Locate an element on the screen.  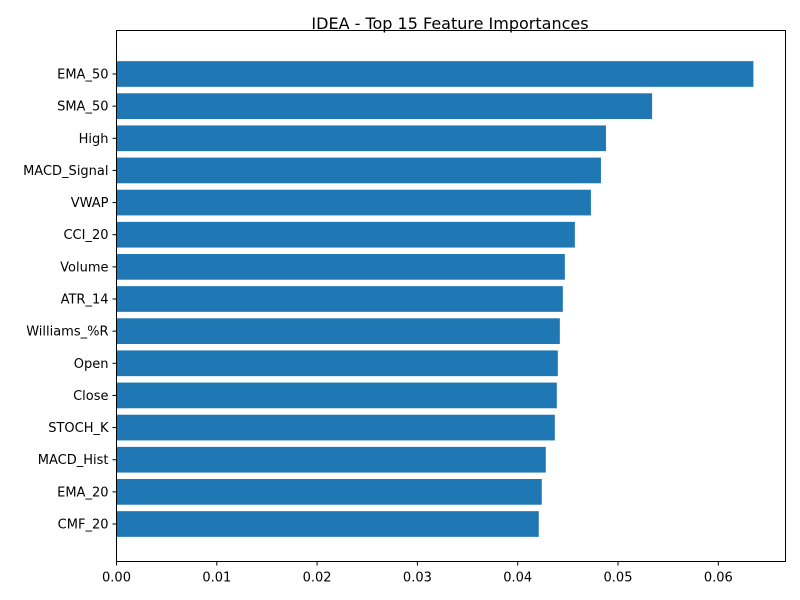
y-tick-label: Volume is located at coordinates (84, 267).